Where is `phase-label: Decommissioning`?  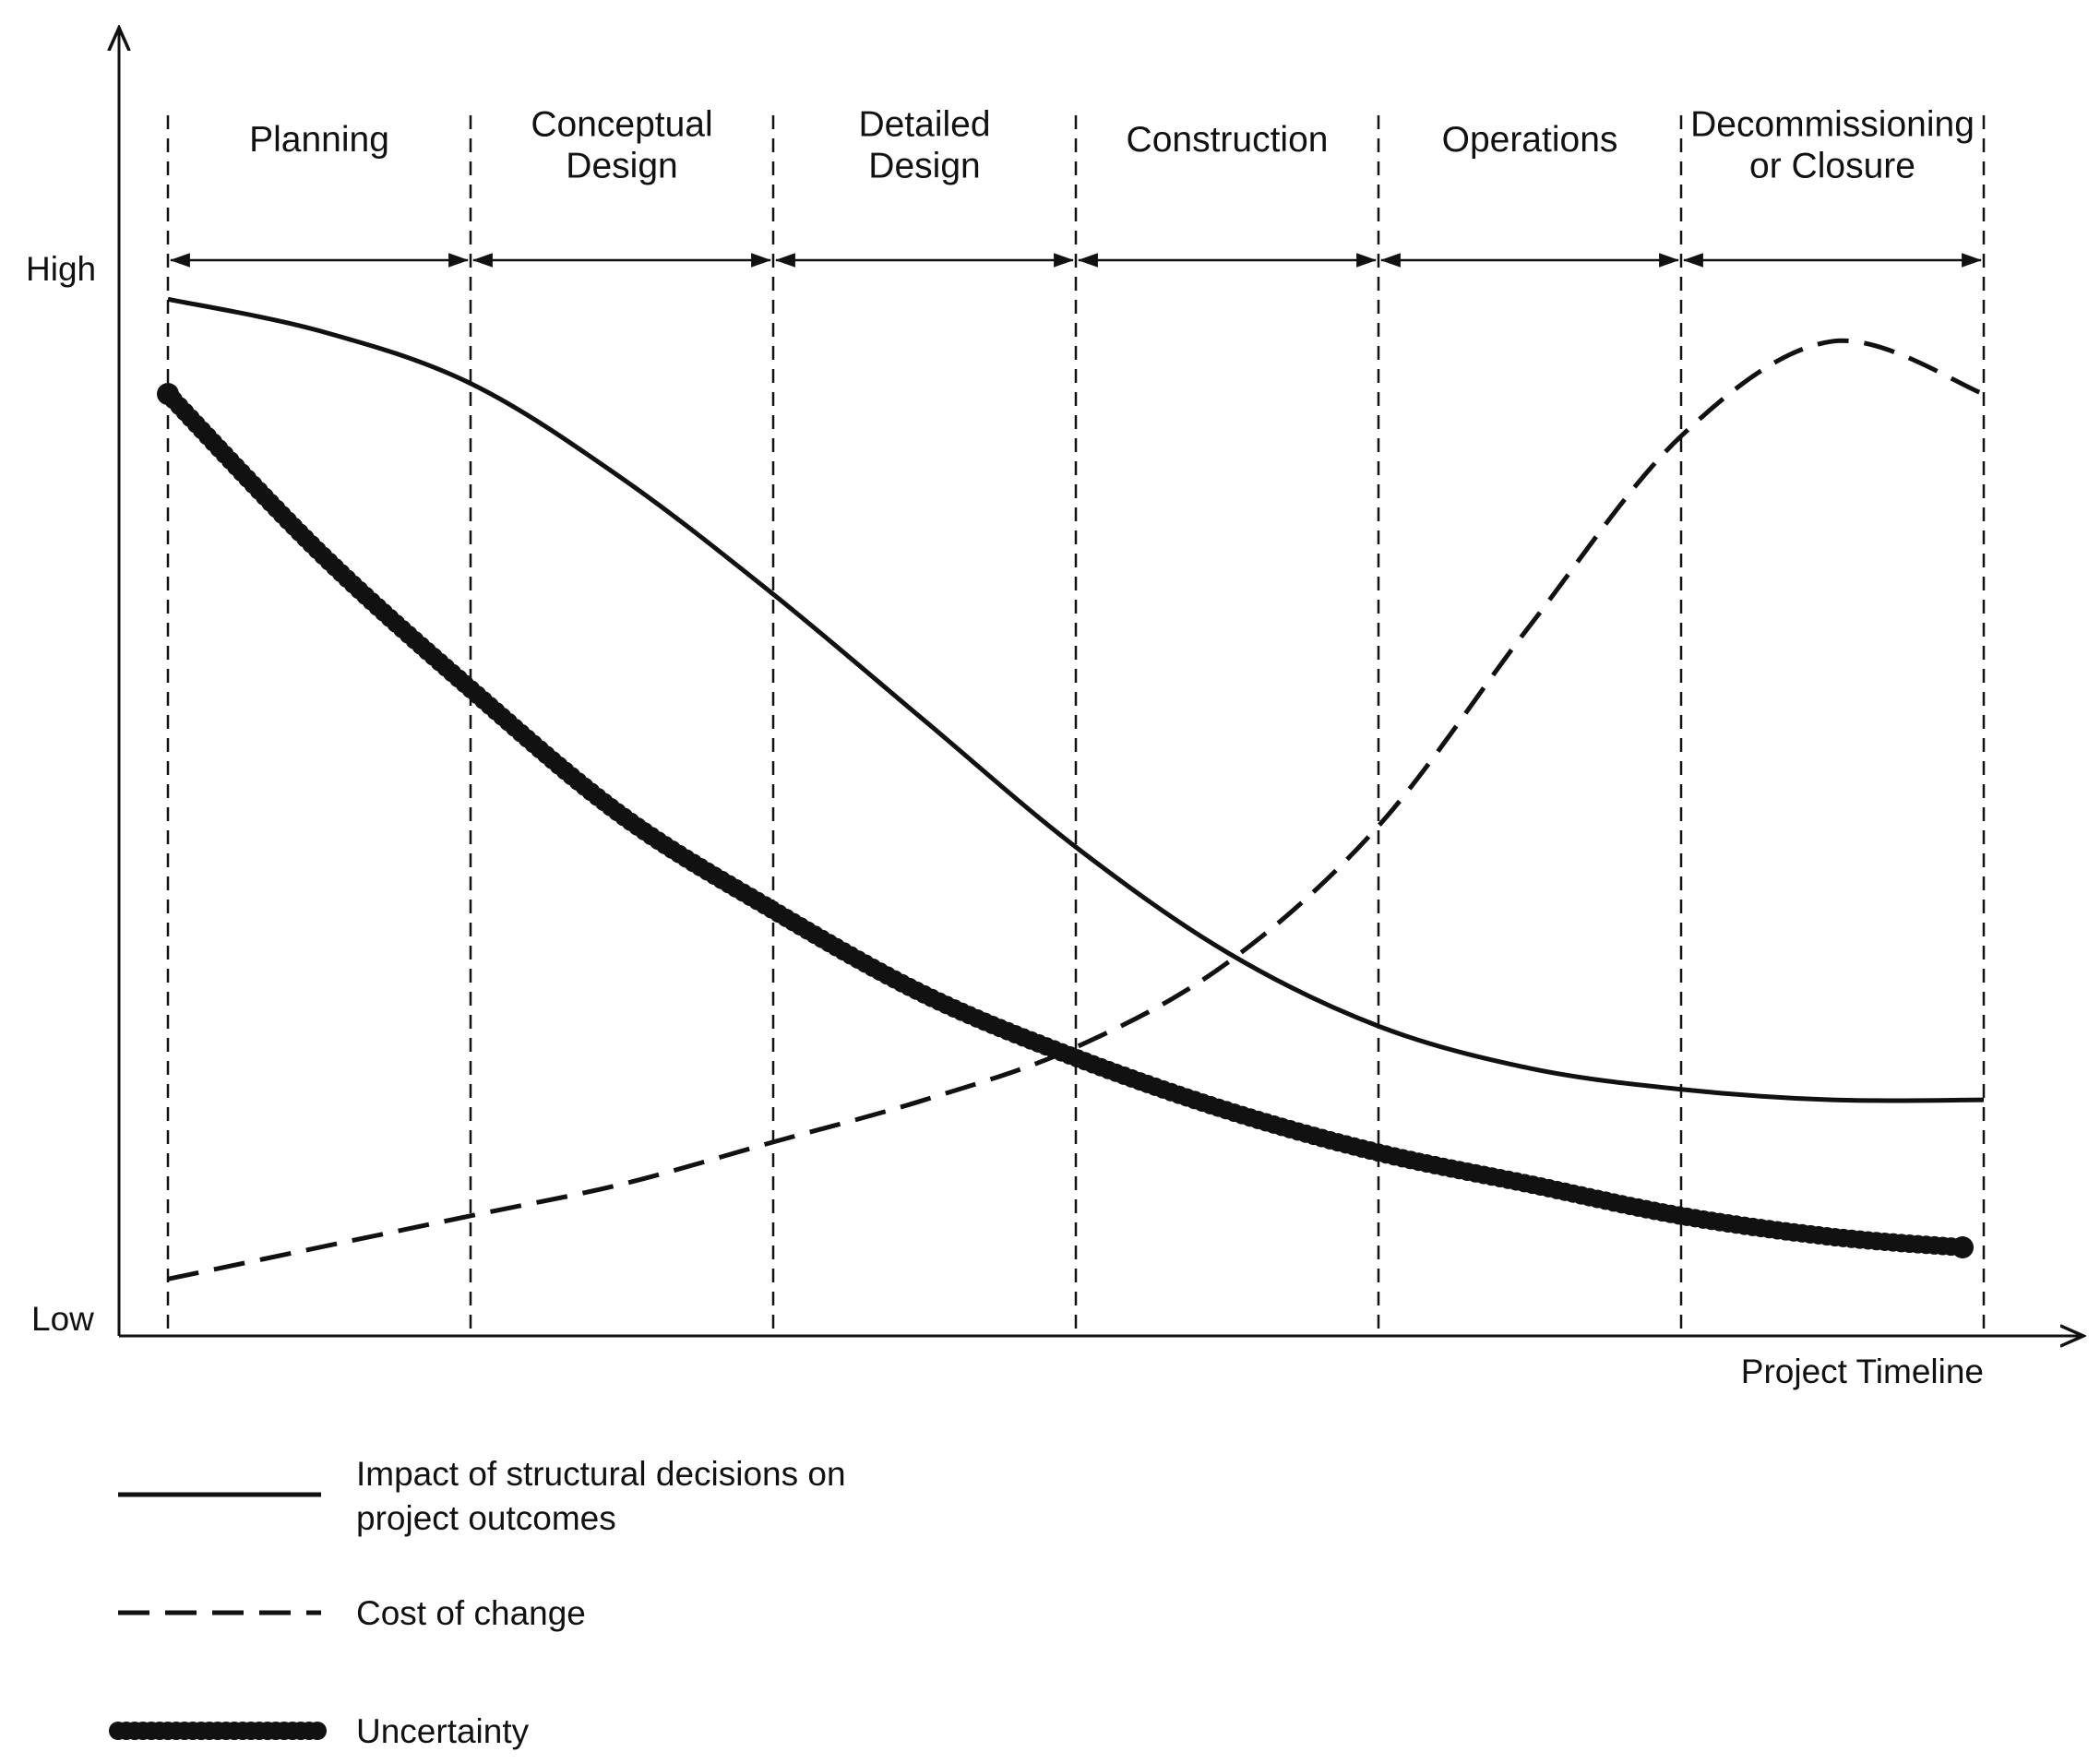
phase-label: Decommissioning is located at coordinates (1832, 125).